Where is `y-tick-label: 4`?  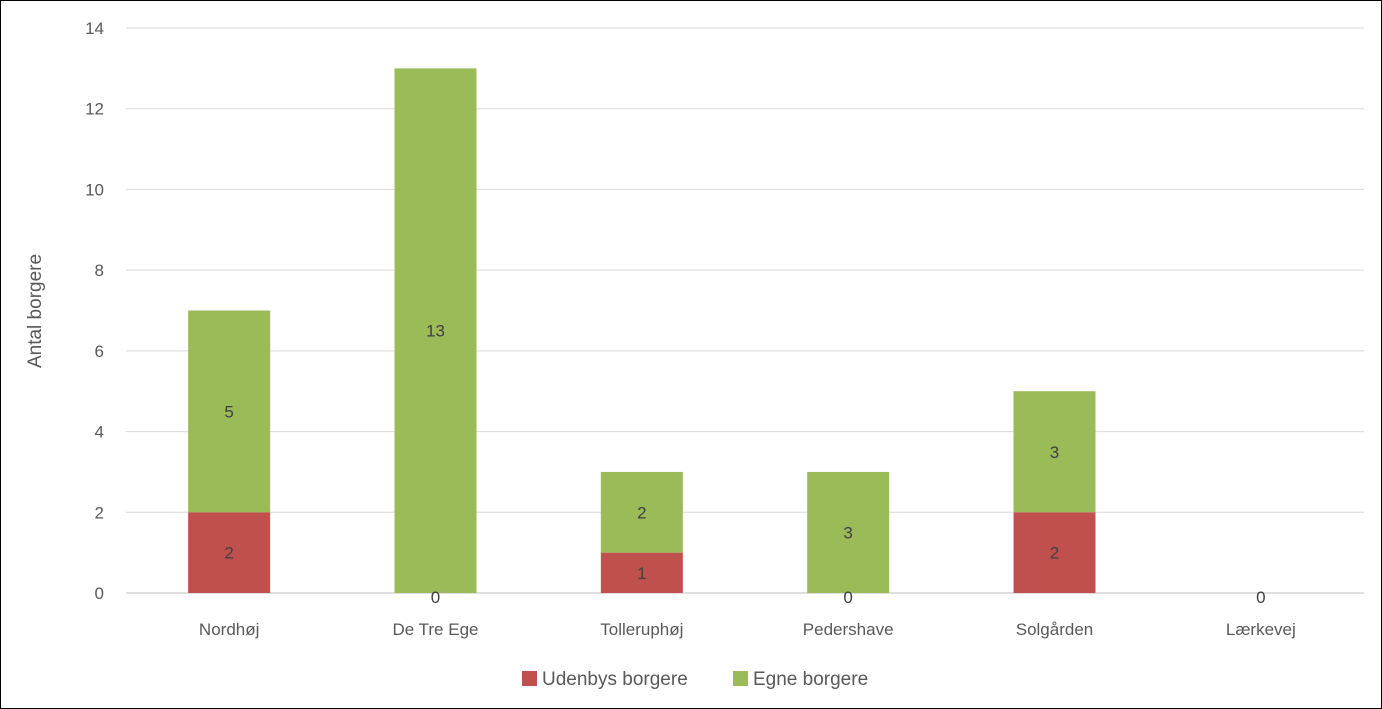 y-tick-label: 4 is located at coordinates (99, 432).